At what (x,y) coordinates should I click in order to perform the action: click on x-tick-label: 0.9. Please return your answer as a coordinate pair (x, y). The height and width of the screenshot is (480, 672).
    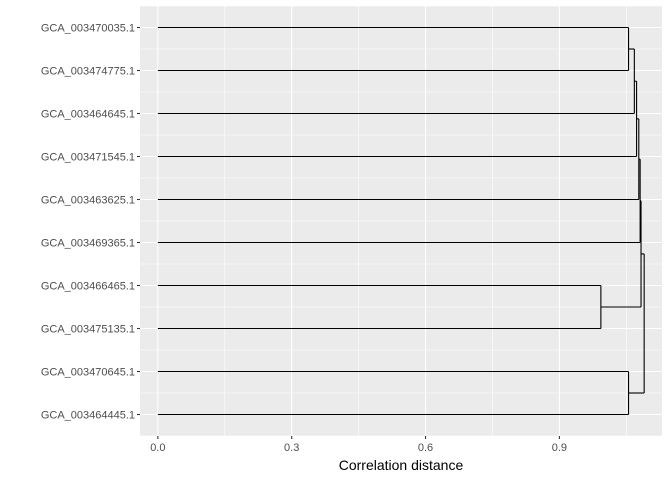
    Looking at the image, I should click on (559, 448).